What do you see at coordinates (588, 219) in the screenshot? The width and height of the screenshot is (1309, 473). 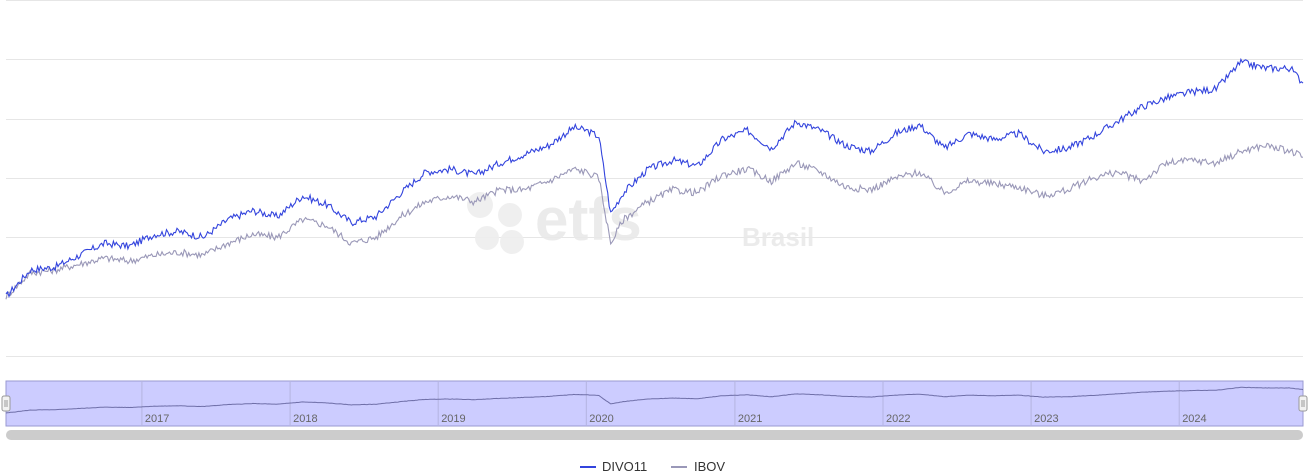 I see `watermark-brand: etfs` at bounding box center [588, 219].